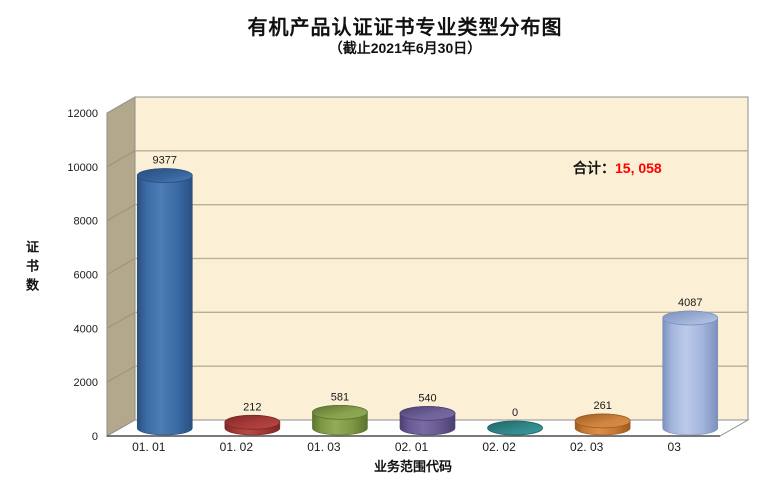  I want to click on chart-title: 有机产品认证证书专业类型分布图, so click(405, 28).